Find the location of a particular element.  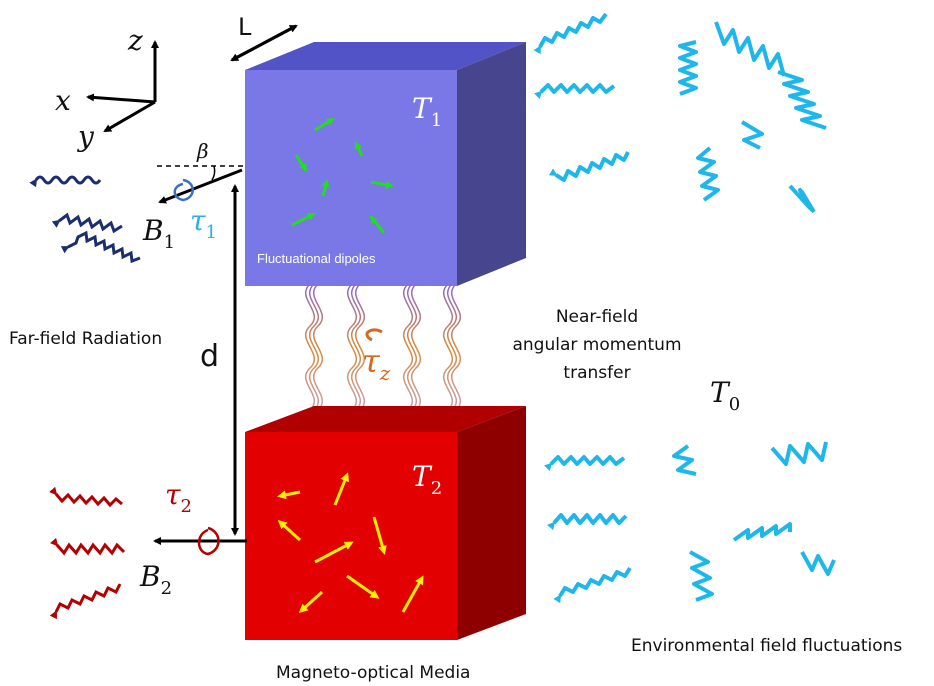

top-block: T1 Fluctuational dipoles is located at coordinates (385, 164).